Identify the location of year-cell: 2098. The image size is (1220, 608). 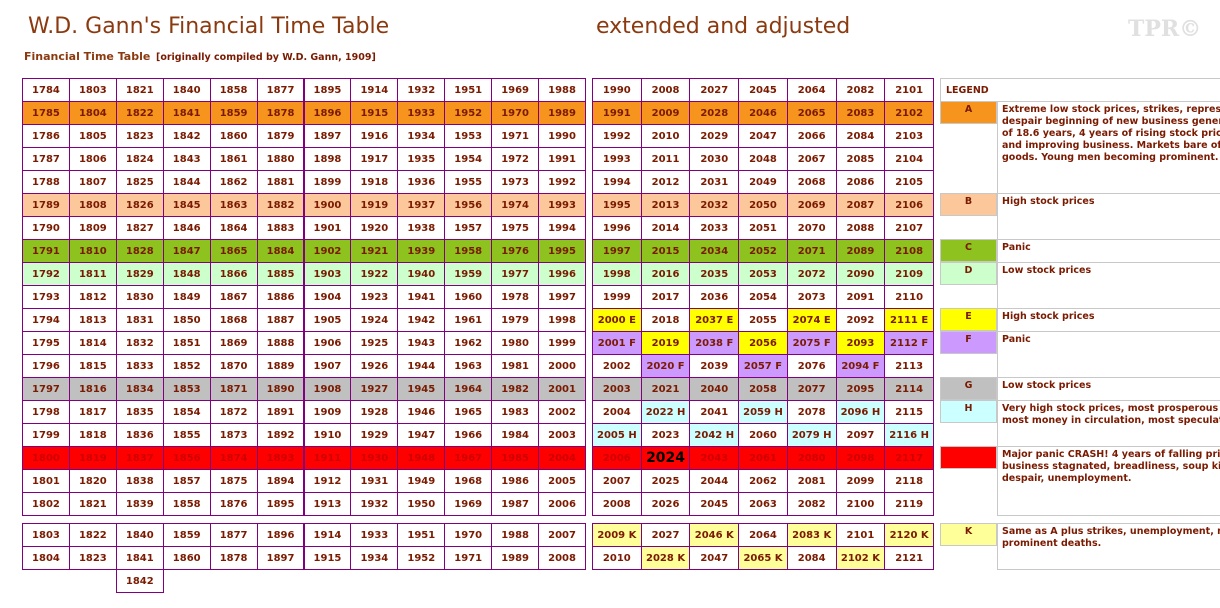
(860, 458).